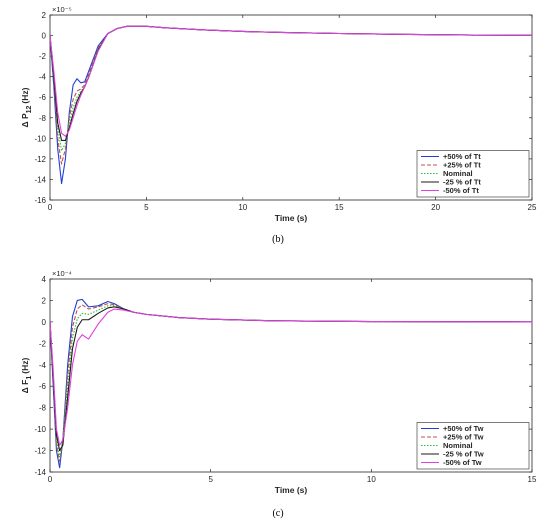 The height and width of the screenshot is (527, 550). What do you see at coordinates (462, 182) in the screenshot?
I see `legend-entry: -25 % of Tt` at bounding box center [462, 182].